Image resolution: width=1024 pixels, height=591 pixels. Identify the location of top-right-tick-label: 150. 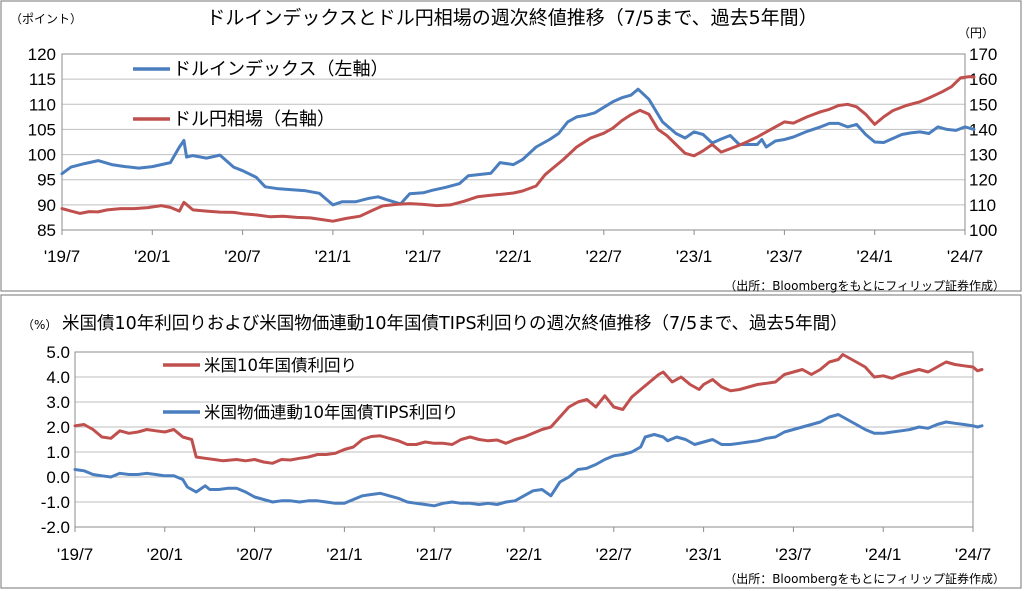
(983, 104).